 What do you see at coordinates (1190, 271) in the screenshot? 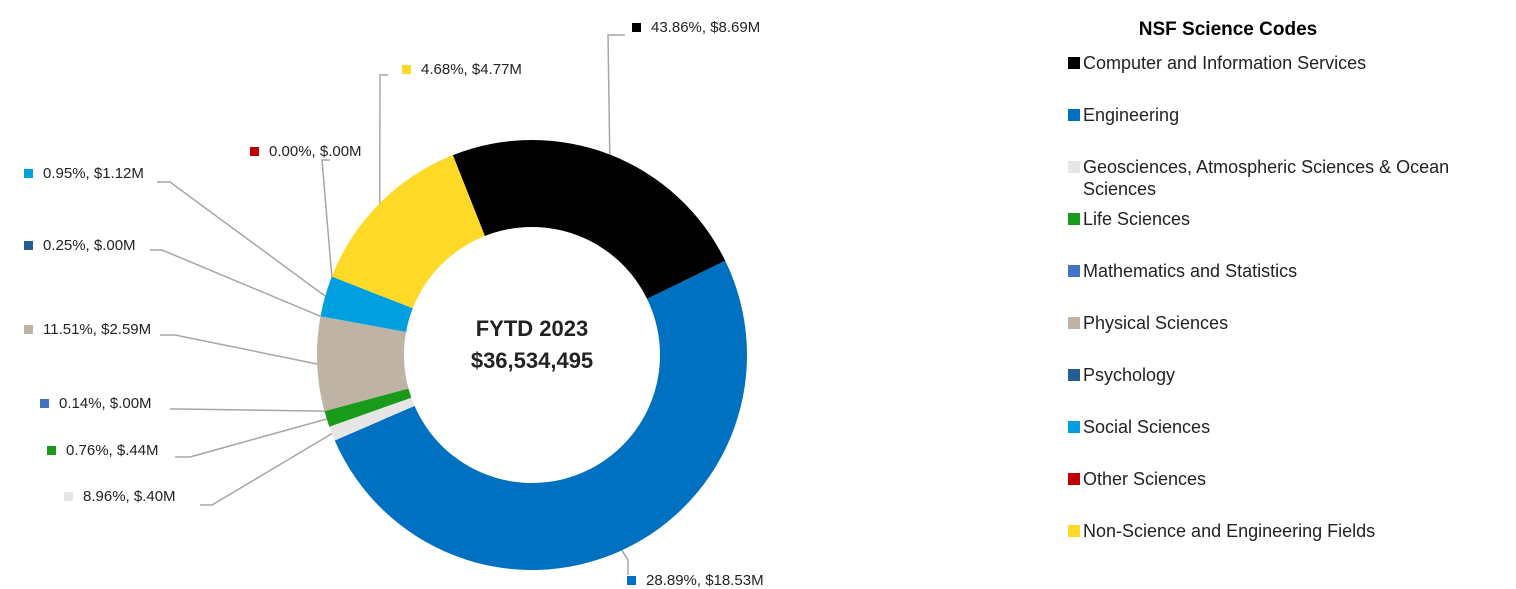
I see `legend-label: Mathematics and Statistics` at bounding box center [1190, 271].